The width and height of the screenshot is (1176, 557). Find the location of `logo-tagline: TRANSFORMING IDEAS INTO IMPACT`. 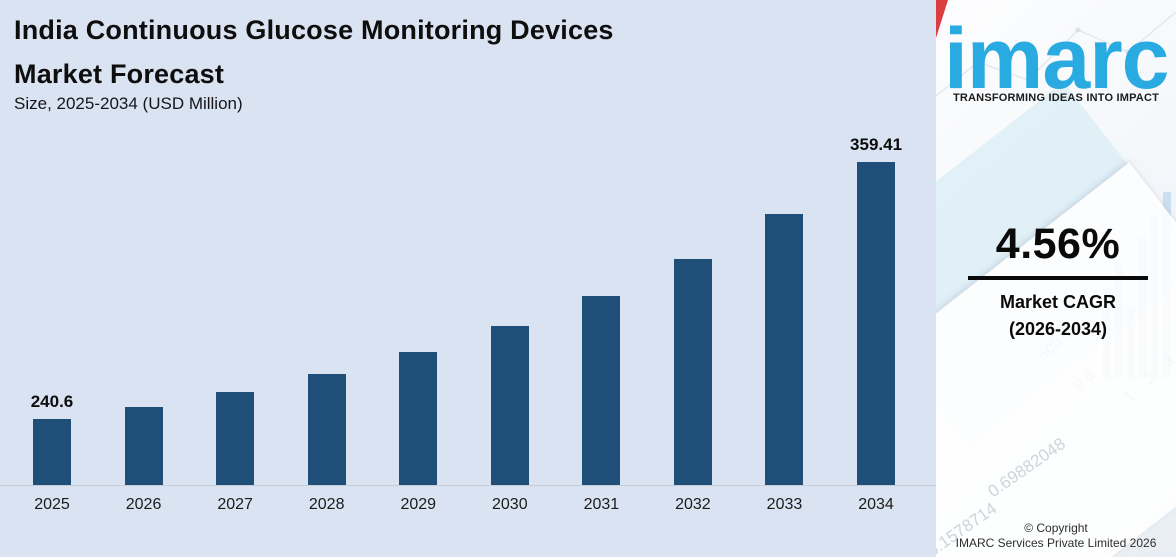

logo-tagline: TRANSFORMING IDEAS INTO IMPACT is located at coordinates (1056, 98).